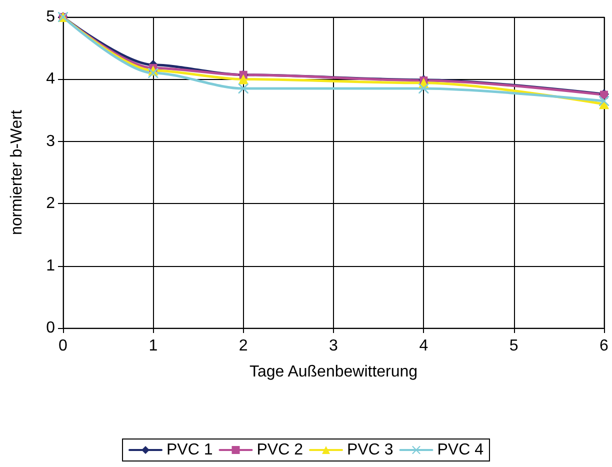 This screenshot has width=612, height=467. What do you see at coordinates (153, 346) in the screenshot?
I see `x-tick-label: 1` at bounding box center [153, 346].